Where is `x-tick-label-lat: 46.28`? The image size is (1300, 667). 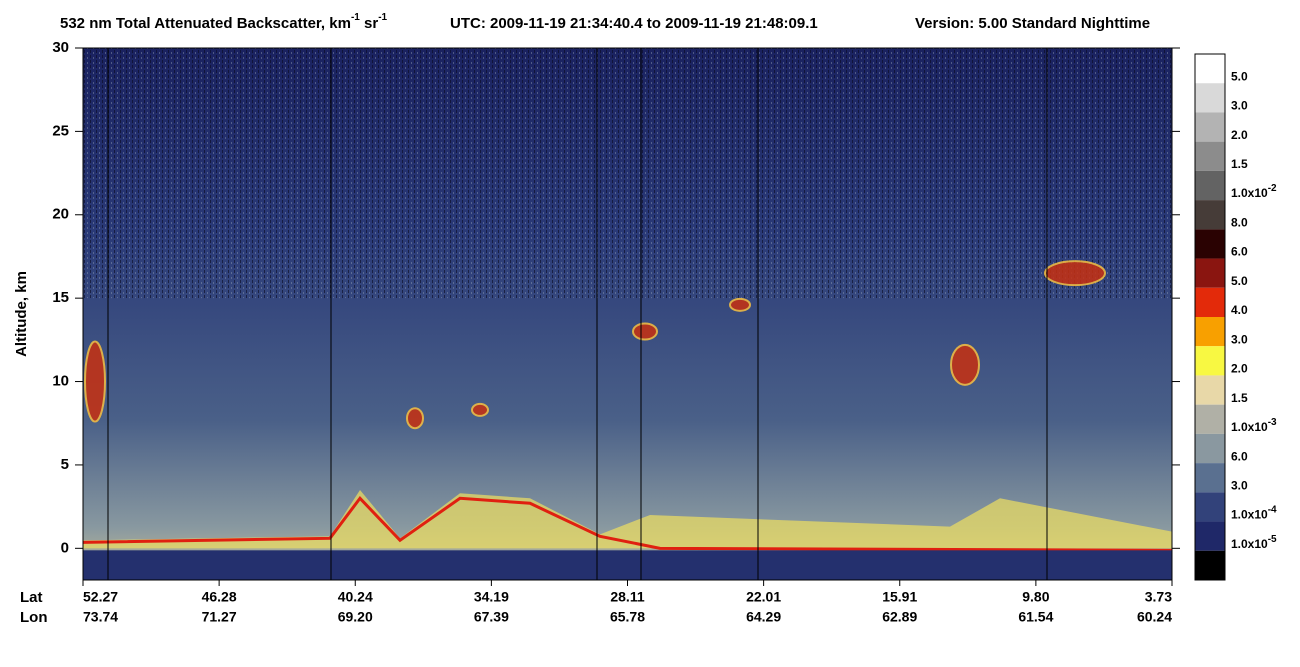 x-tick-label-lat: 46.28 is located at coordinates (219, 597).